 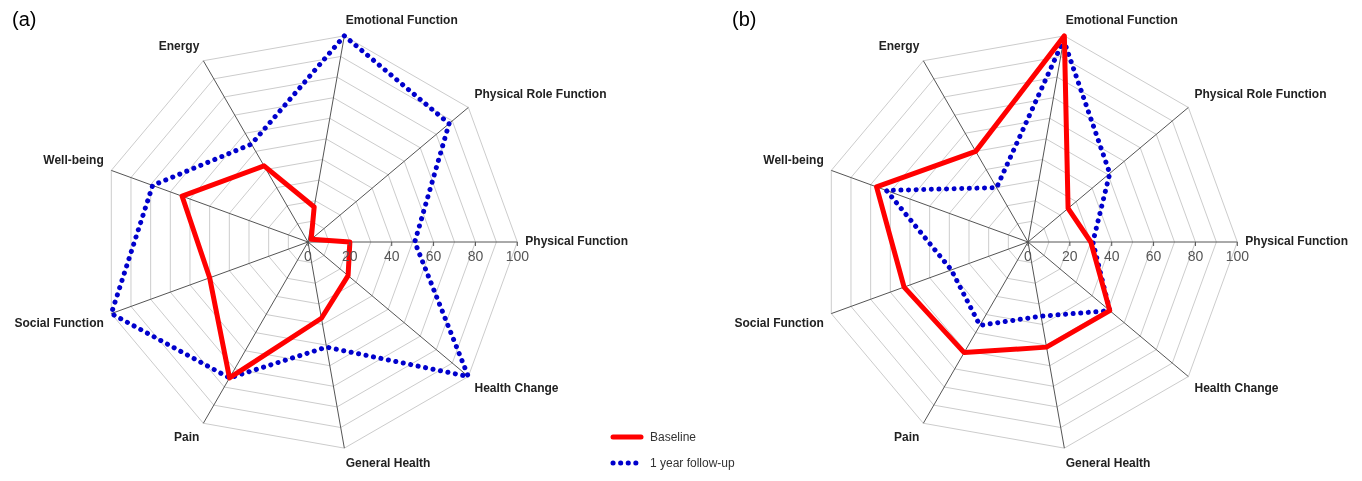 What do you see at coordinates (1070, 255) in the screenshot?
I see `y-tick-label: 20` at bounding box center [1070, 255].